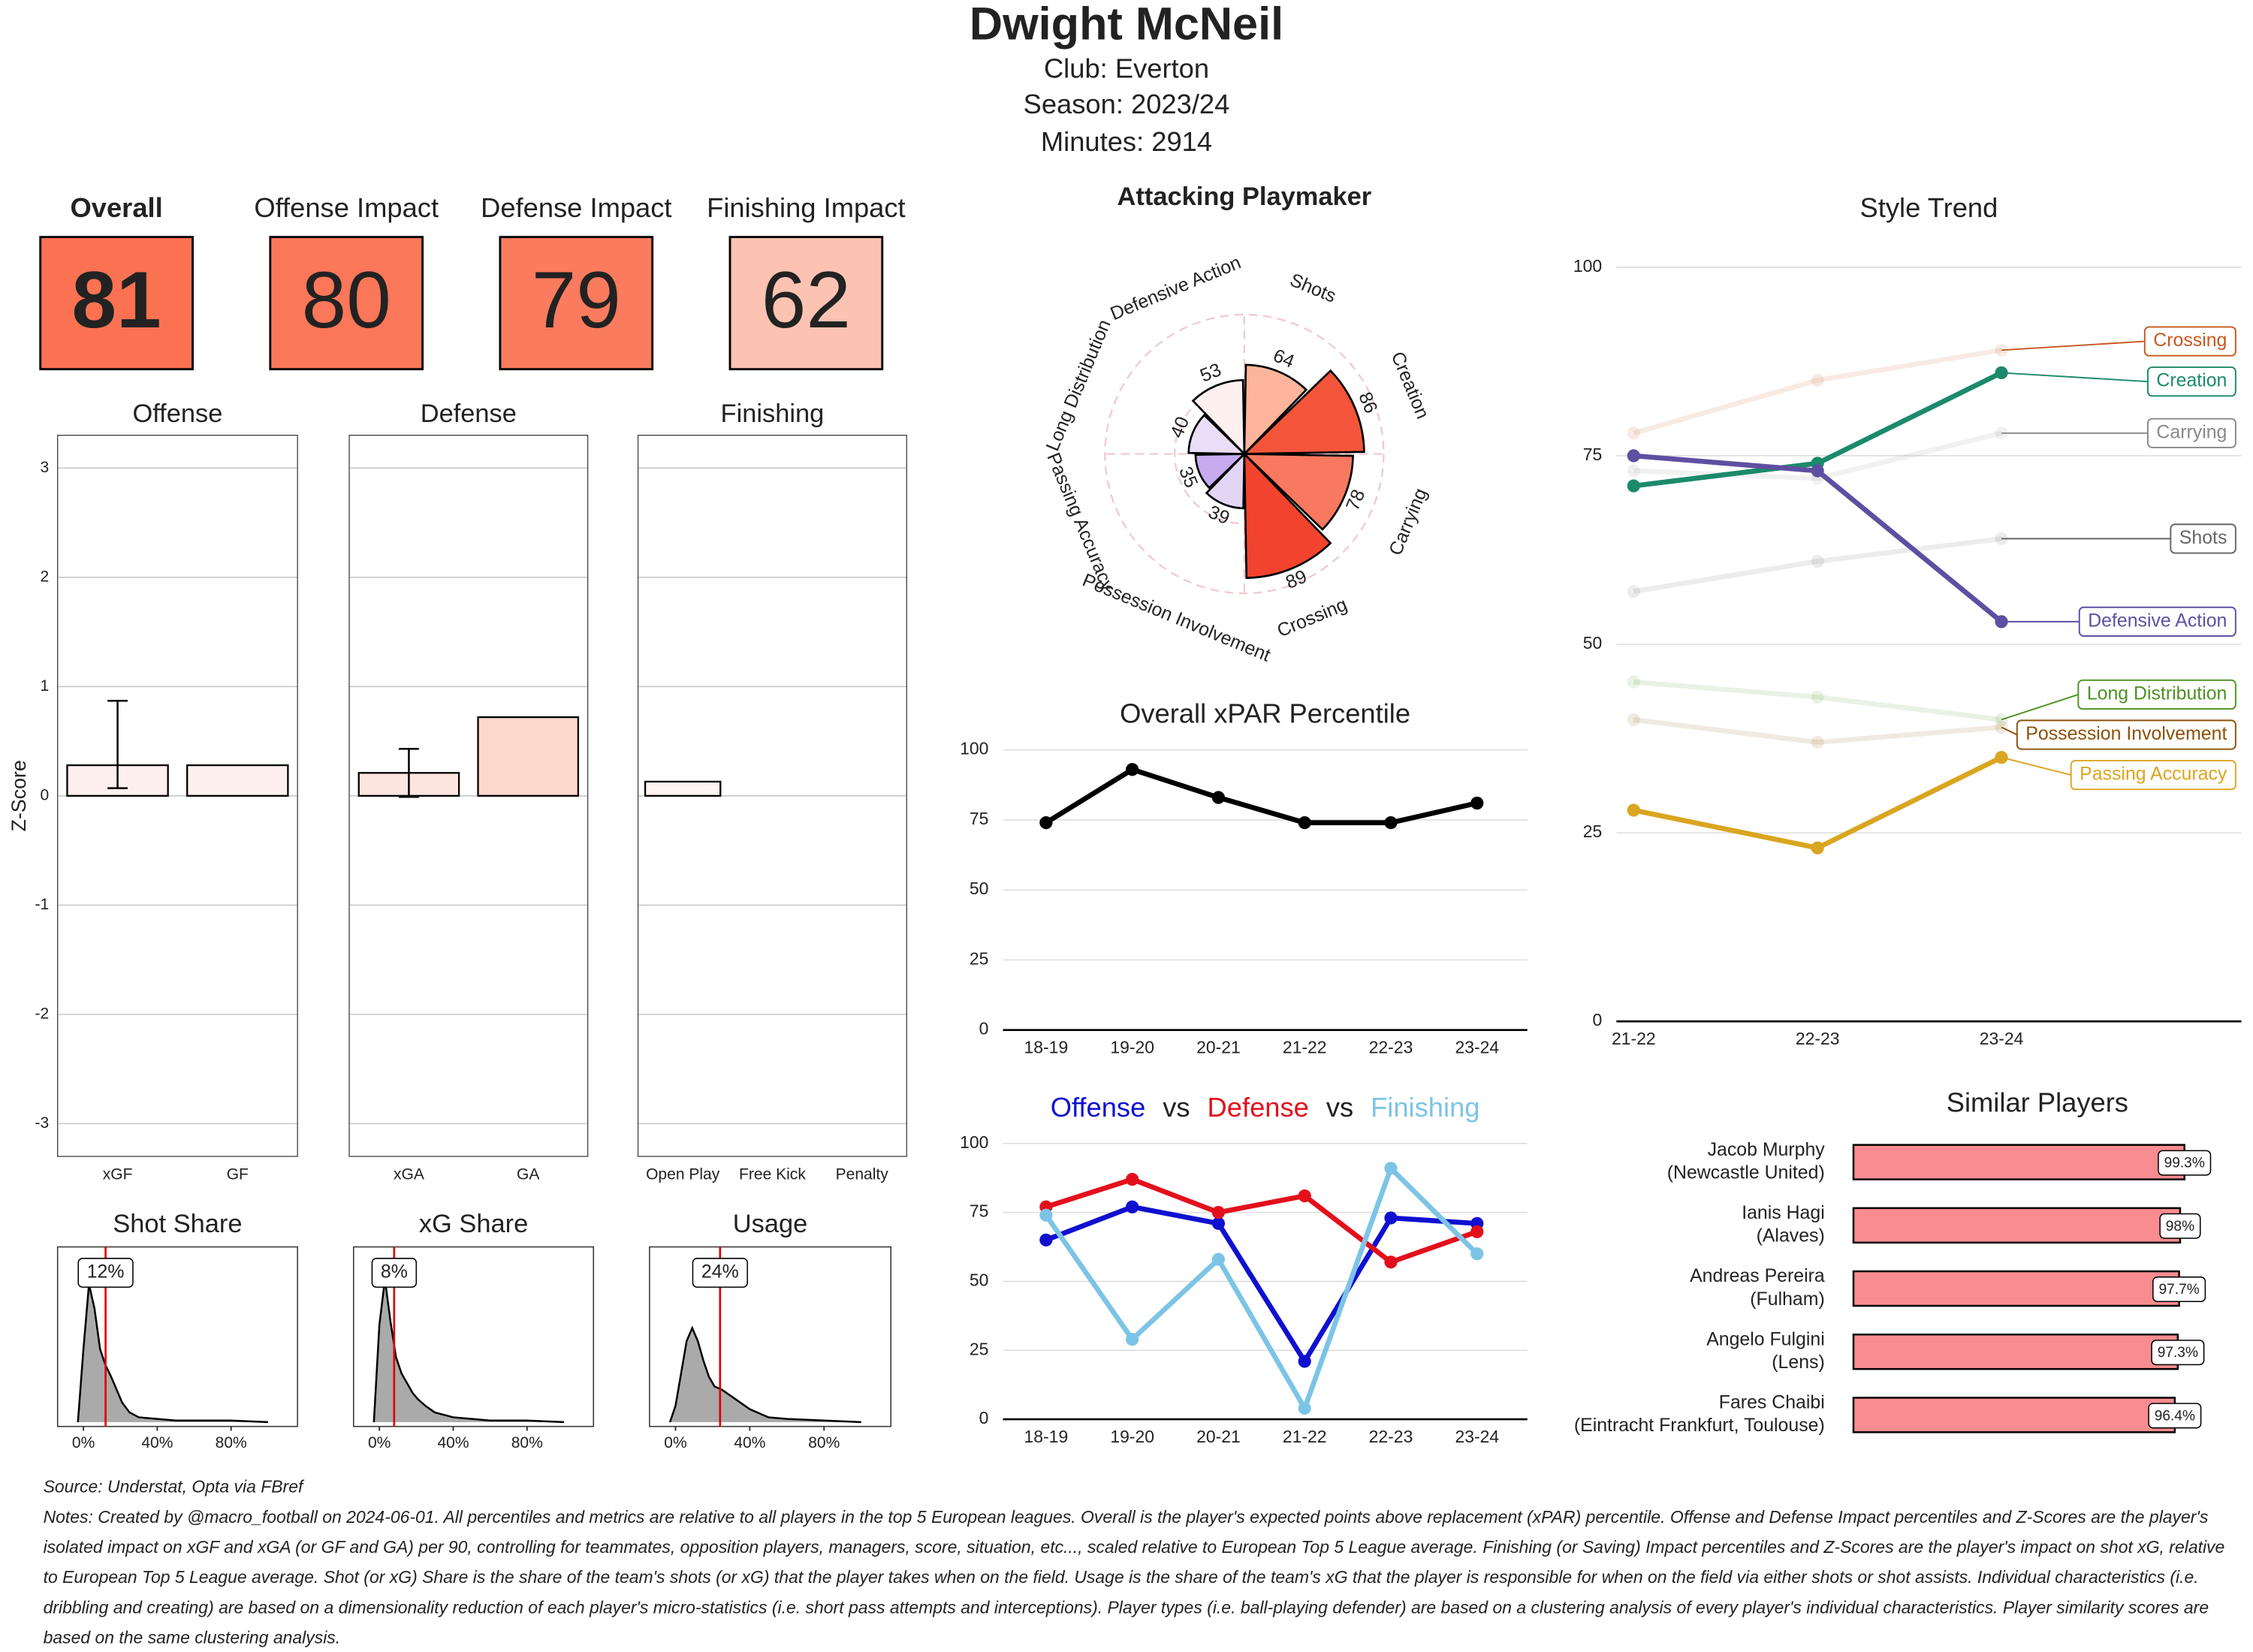 The image size is (2253, 1652). Describe the element at coordinates (409, 1174) in the screenshot. I see `x-tick-label: xGA` at that location.